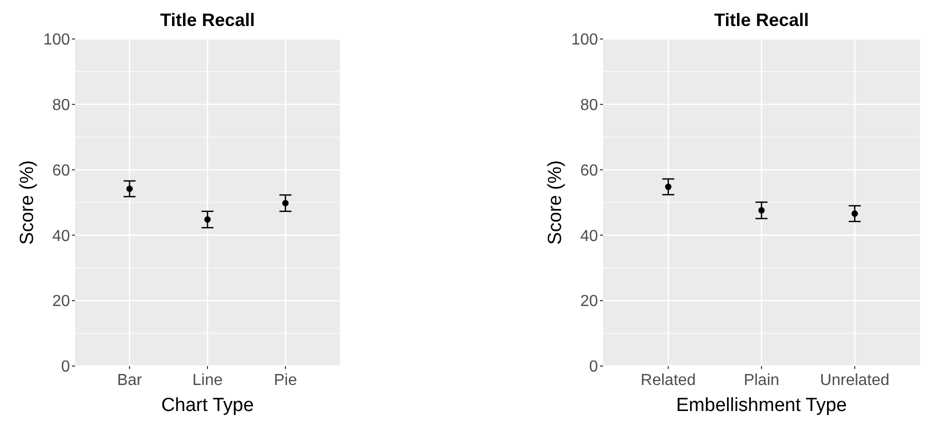 The image size is (933, 422). Describe the element at coordinates (207, 380) in the screenshot. I see `x-tick-label: Line` at that location.